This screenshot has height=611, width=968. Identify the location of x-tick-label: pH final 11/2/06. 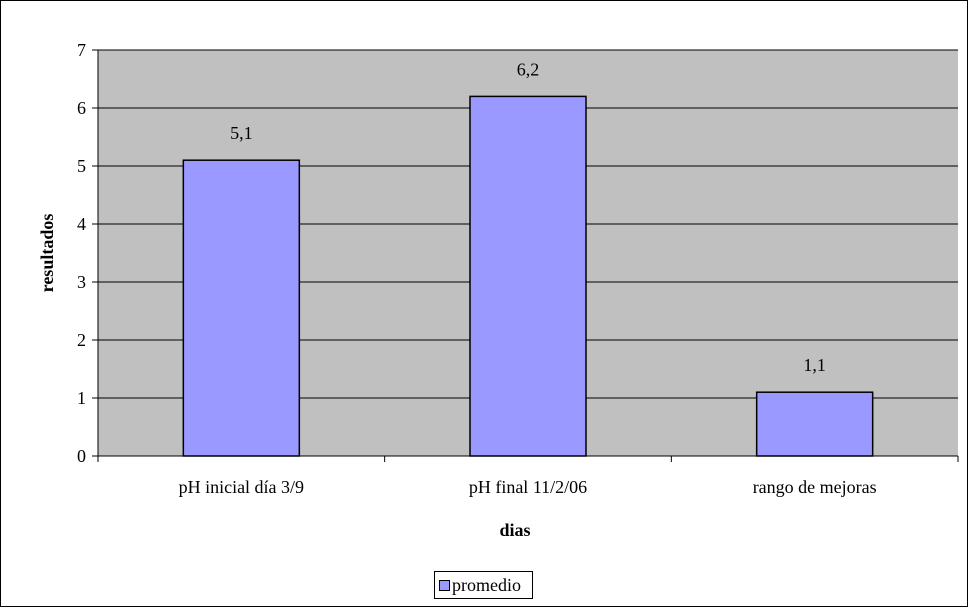
(528, 487).